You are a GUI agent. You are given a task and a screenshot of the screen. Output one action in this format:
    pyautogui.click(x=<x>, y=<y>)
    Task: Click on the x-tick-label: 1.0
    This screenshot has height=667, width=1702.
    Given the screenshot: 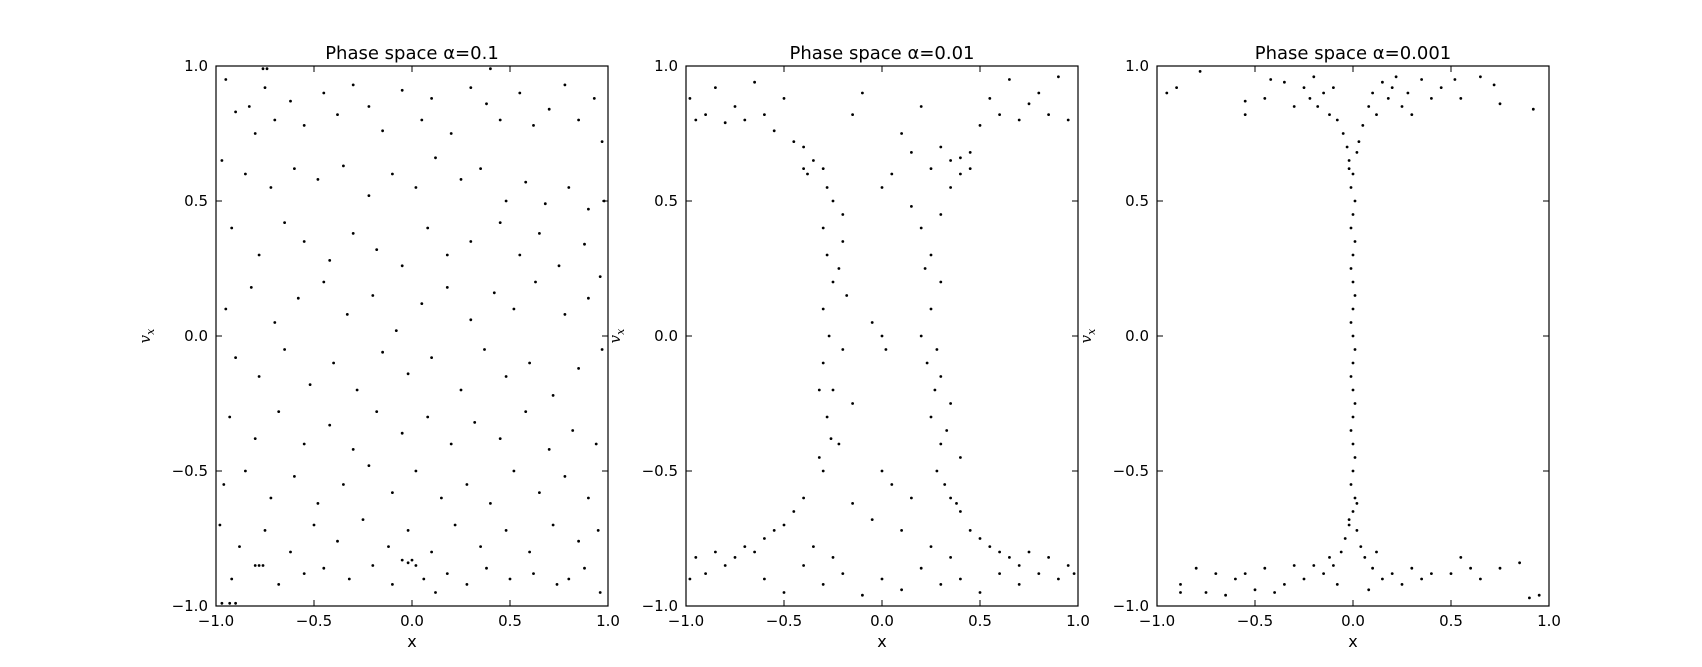 What is the action you would take?
    pyautogui.click(x=1549, y=621)
    